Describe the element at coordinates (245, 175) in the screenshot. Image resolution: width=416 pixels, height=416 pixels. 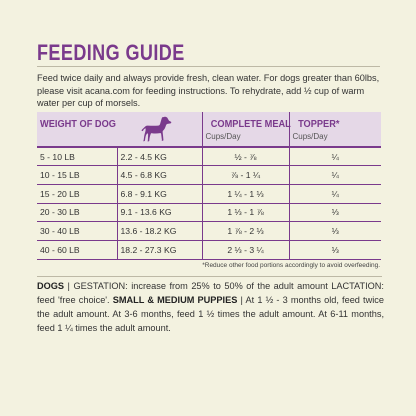
I see `meal-cell: ⅞ - 1 ¼` at that location.